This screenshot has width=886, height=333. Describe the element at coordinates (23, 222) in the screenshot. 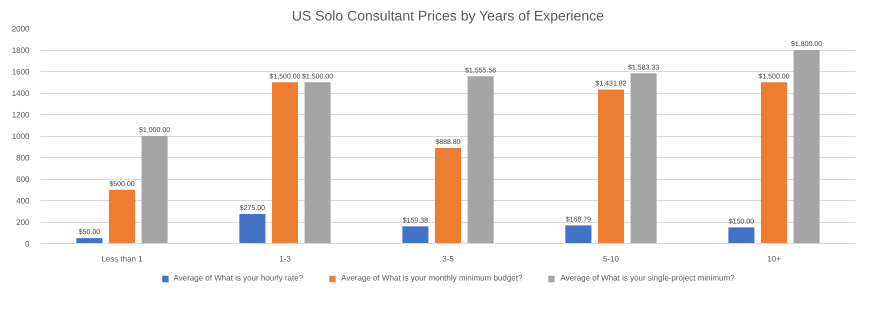

I see `y-tick-label: 200` at that location.